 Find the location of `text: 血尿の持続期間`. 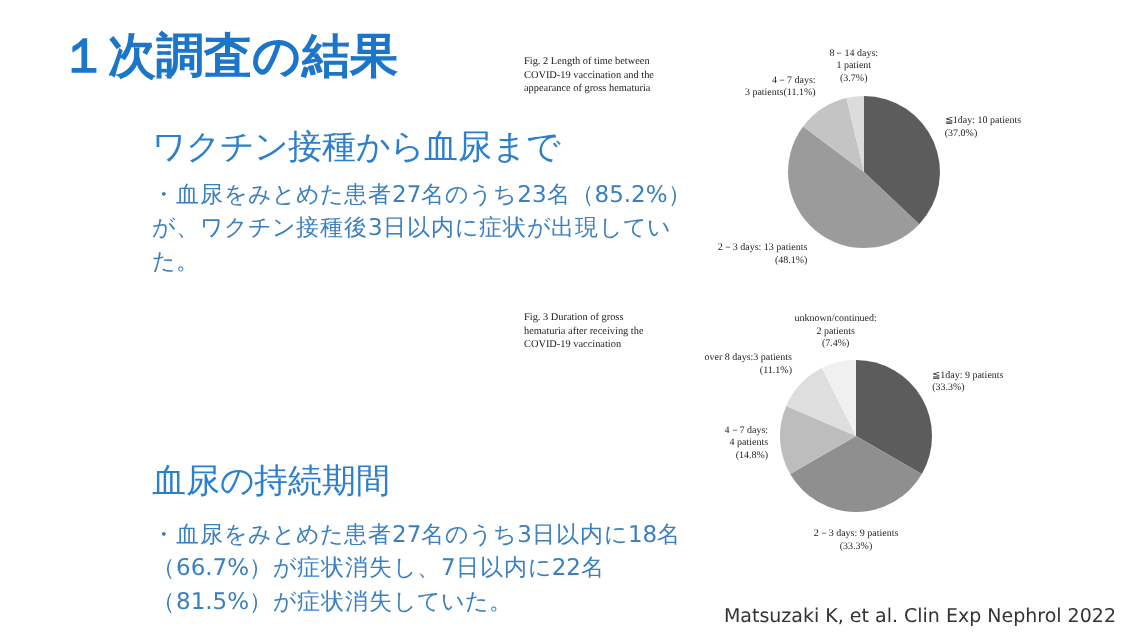

text: 血尿の持続期間 is located at coordinates (271, 482).